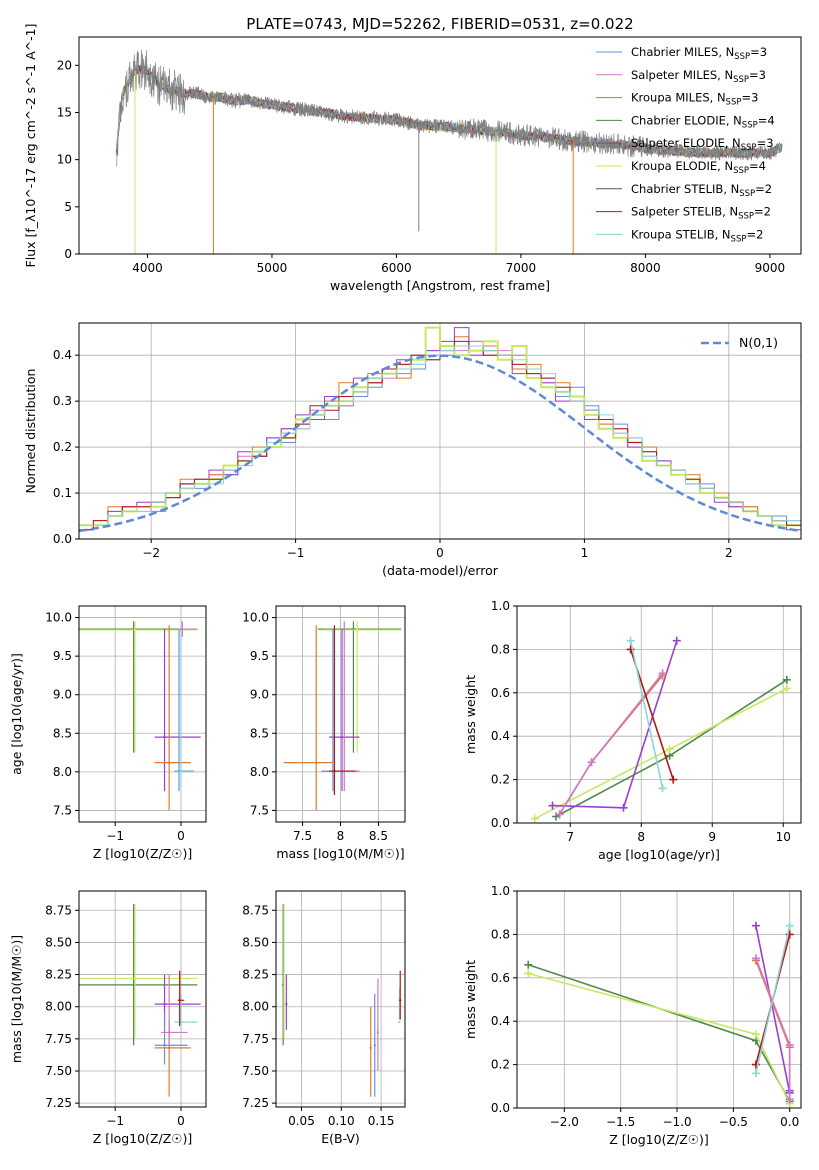  I want to click on x-tick-label: 0.15, so click(381, 1121).